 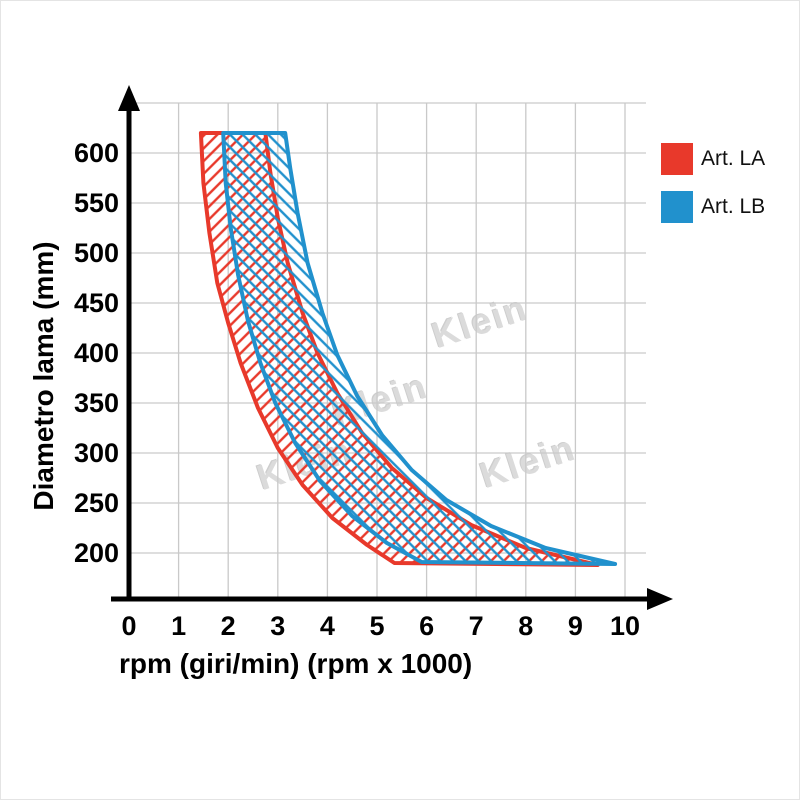 I want to click on svg-text: 250, so click(x=96, y=503).